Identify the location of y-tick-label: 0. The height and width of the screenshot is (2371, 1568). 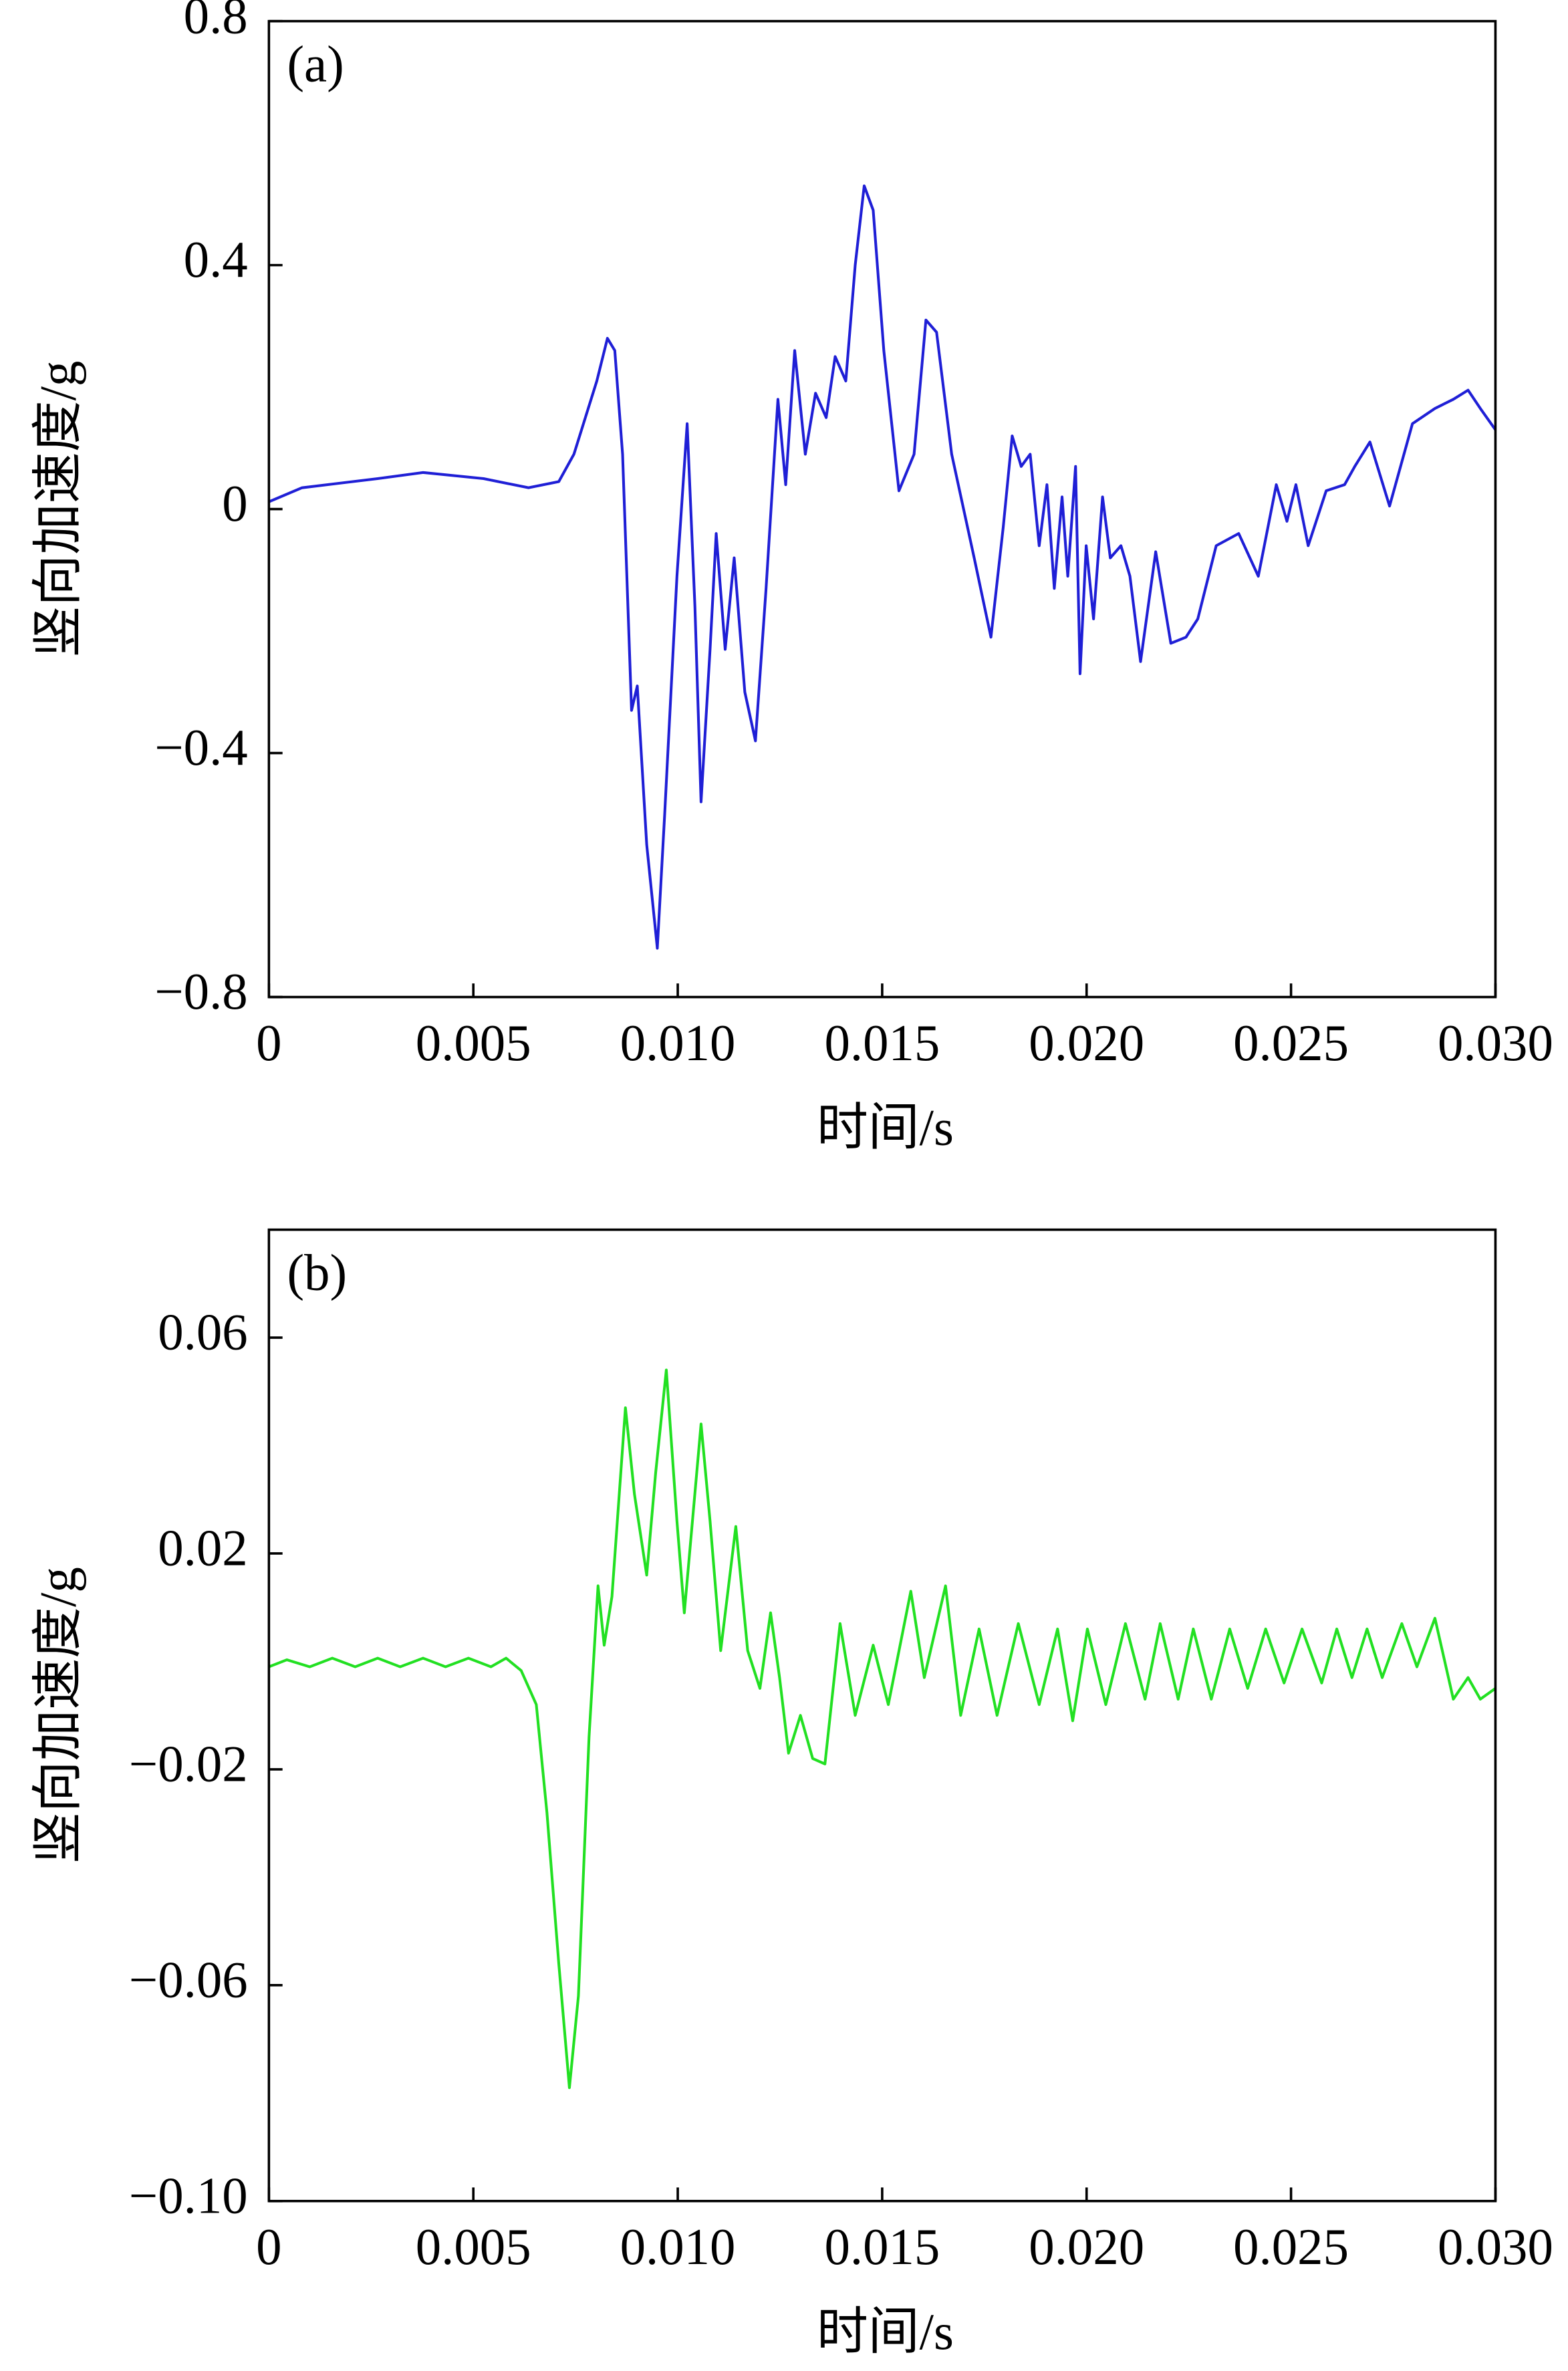
(234, 503).